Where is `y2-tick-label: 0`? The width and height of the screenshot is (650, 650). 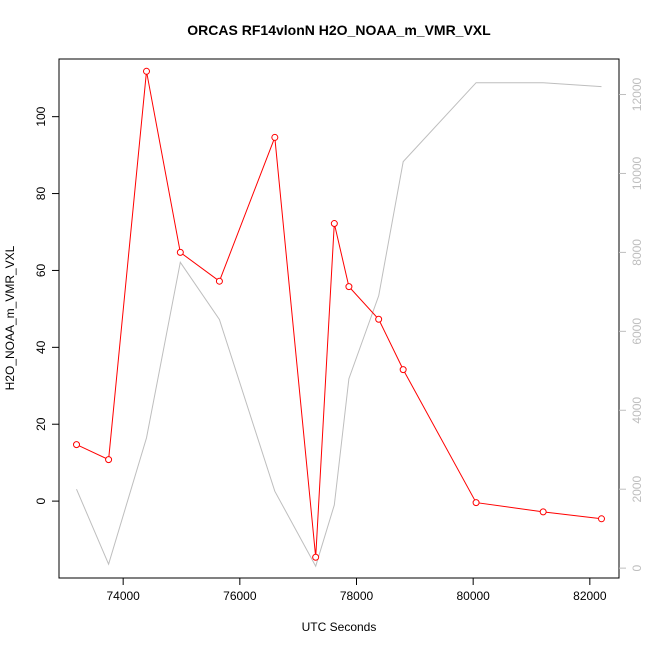 y2-tick-label: 0 is located at coordinates (637, 567).